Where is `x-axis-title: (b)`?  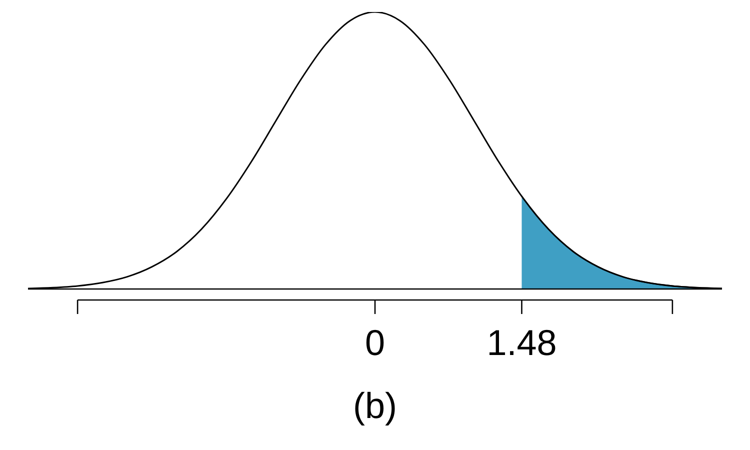
x-axis-title: (b) is located at coordinates (375, 405).